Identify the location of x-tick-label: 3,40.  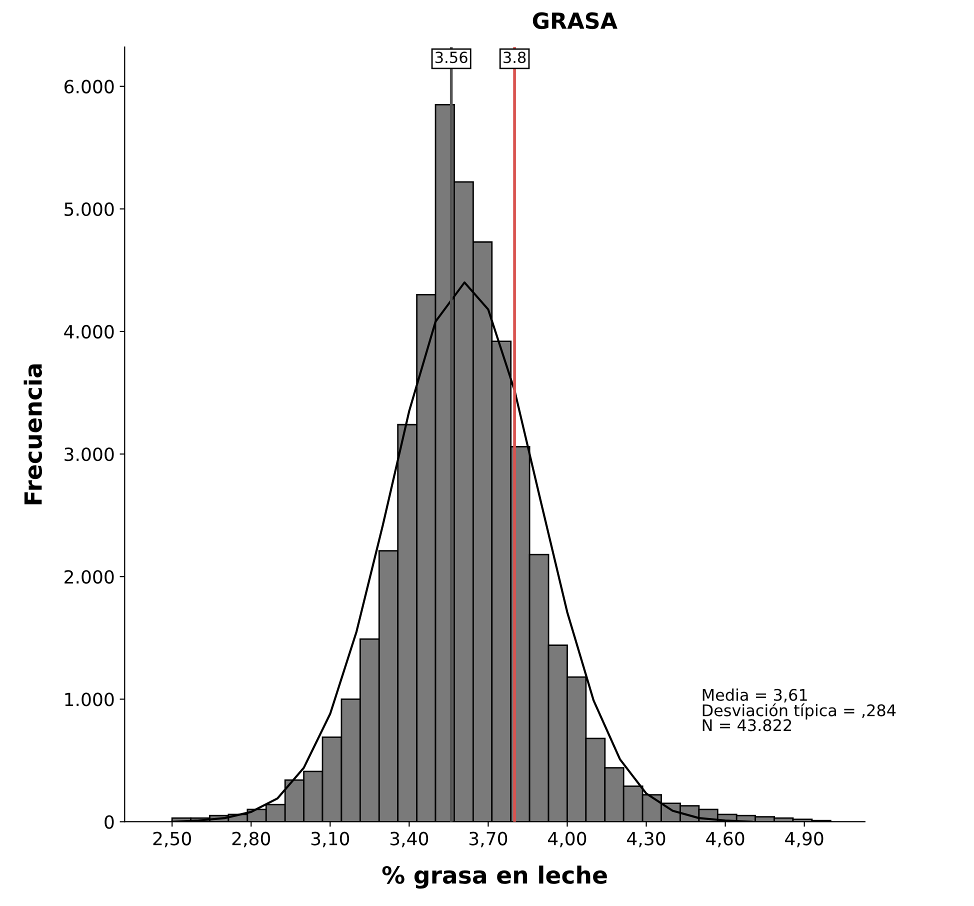
(409, 840).